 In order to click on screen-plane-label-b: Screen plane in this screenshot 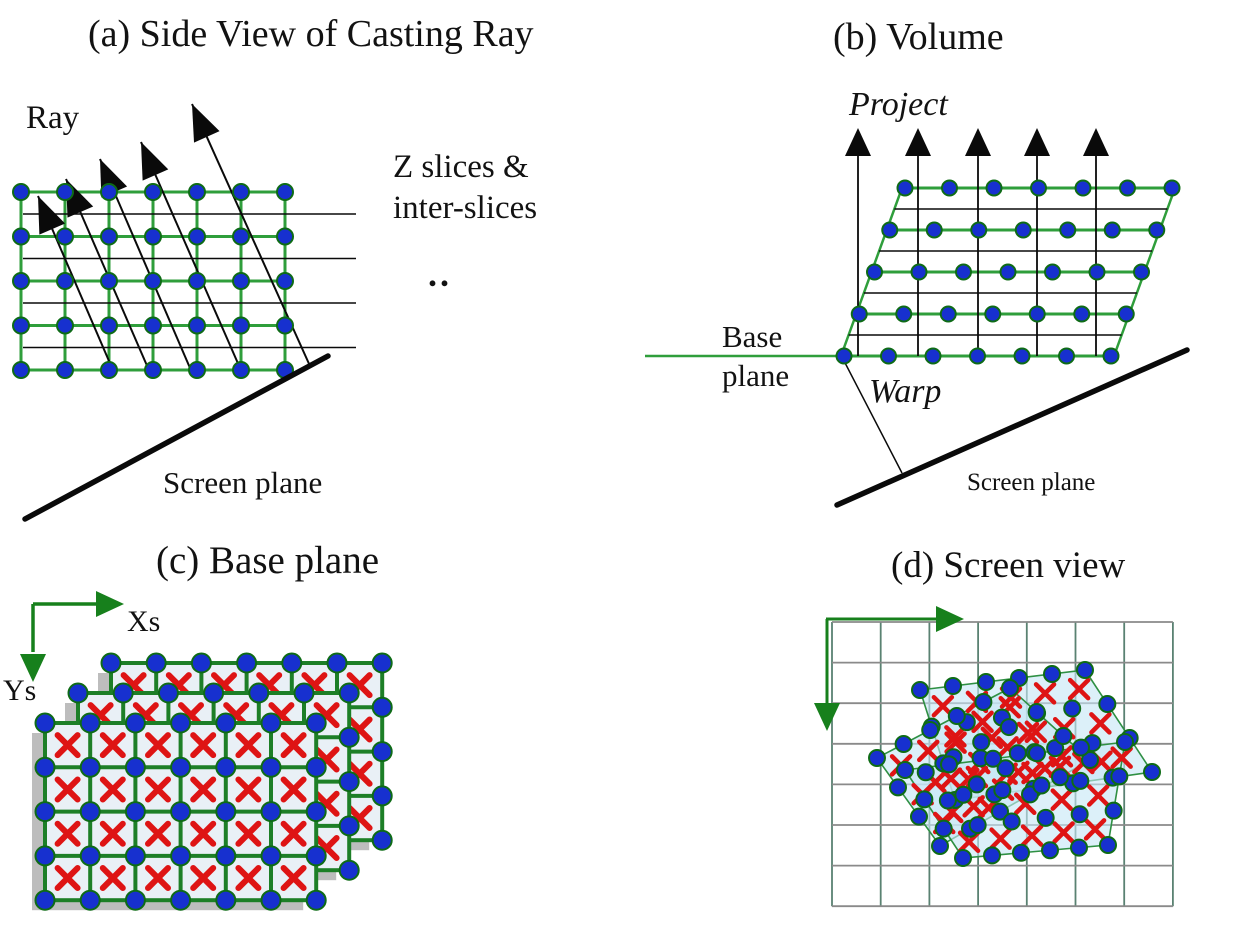, I will do `click(1031, 482)`.